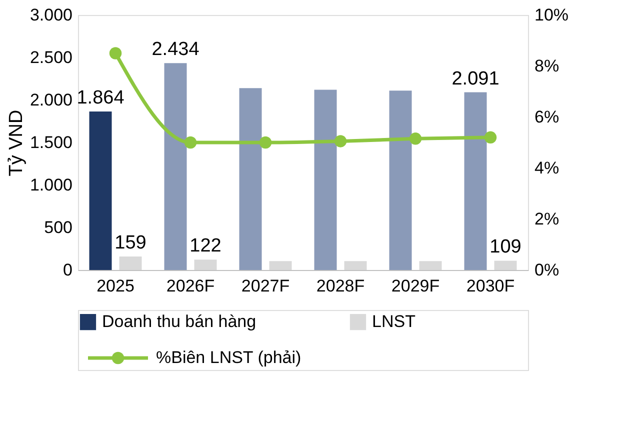  I want to click on data-label: 122, so click(206, 246).